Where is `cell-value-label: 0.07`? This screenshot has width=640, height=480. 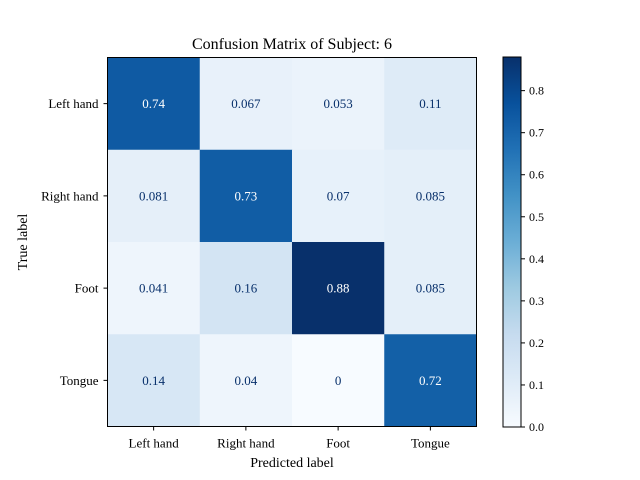
cell-value-label: 0.07 is located at coordinates (338, 195).